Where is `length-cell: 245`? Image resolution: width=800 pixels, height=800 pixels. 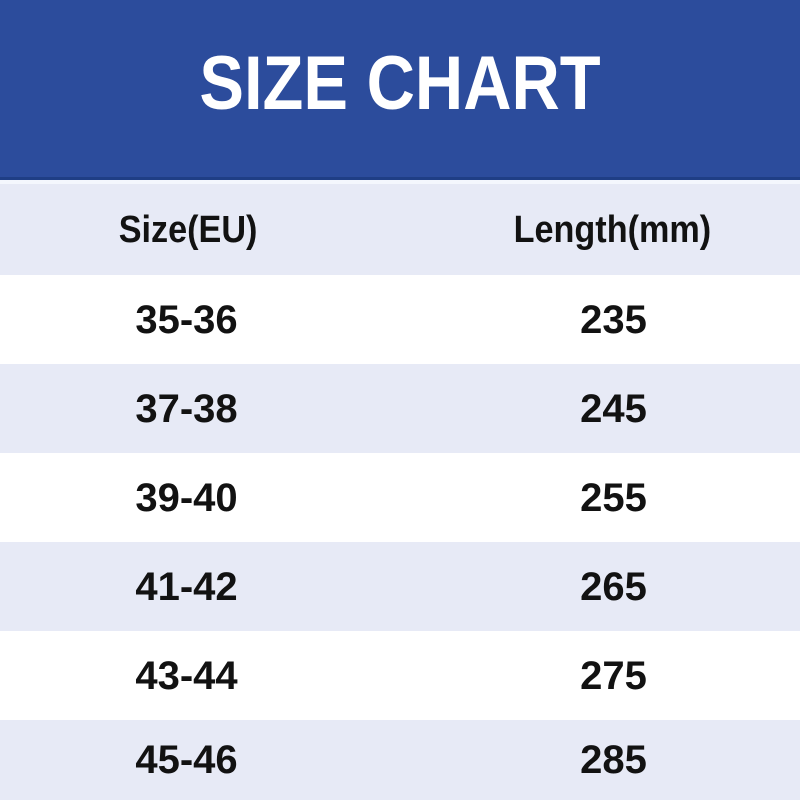 length-cell: 245 is located at coordinates (613, 408).